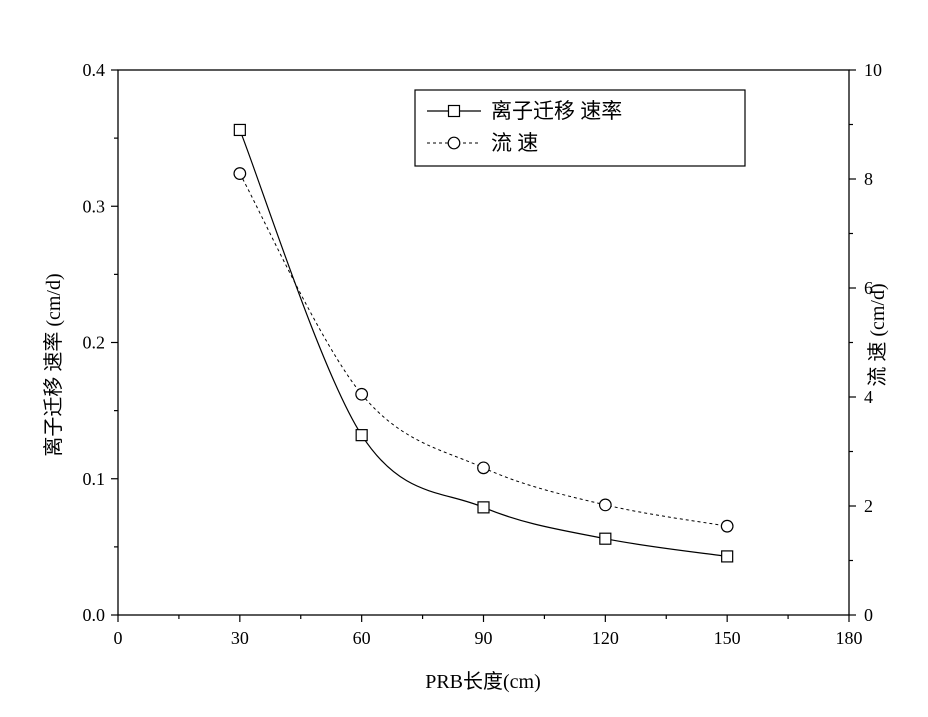  What do you see at coordinates (868, 397) in the screenshot?
I see `y-right-tick-label: 4` at bounding box center [868, 397].